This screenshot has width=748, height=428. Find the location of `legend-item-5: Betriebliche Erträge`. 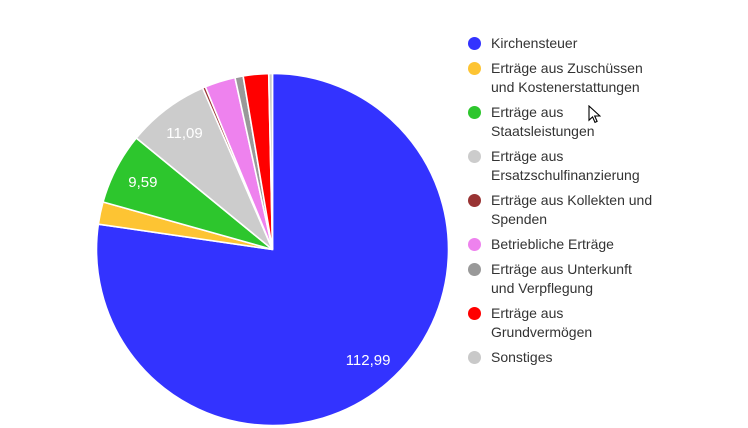

legend-item-5: Betriebliche Erträge is located at coordinates (573, 244).